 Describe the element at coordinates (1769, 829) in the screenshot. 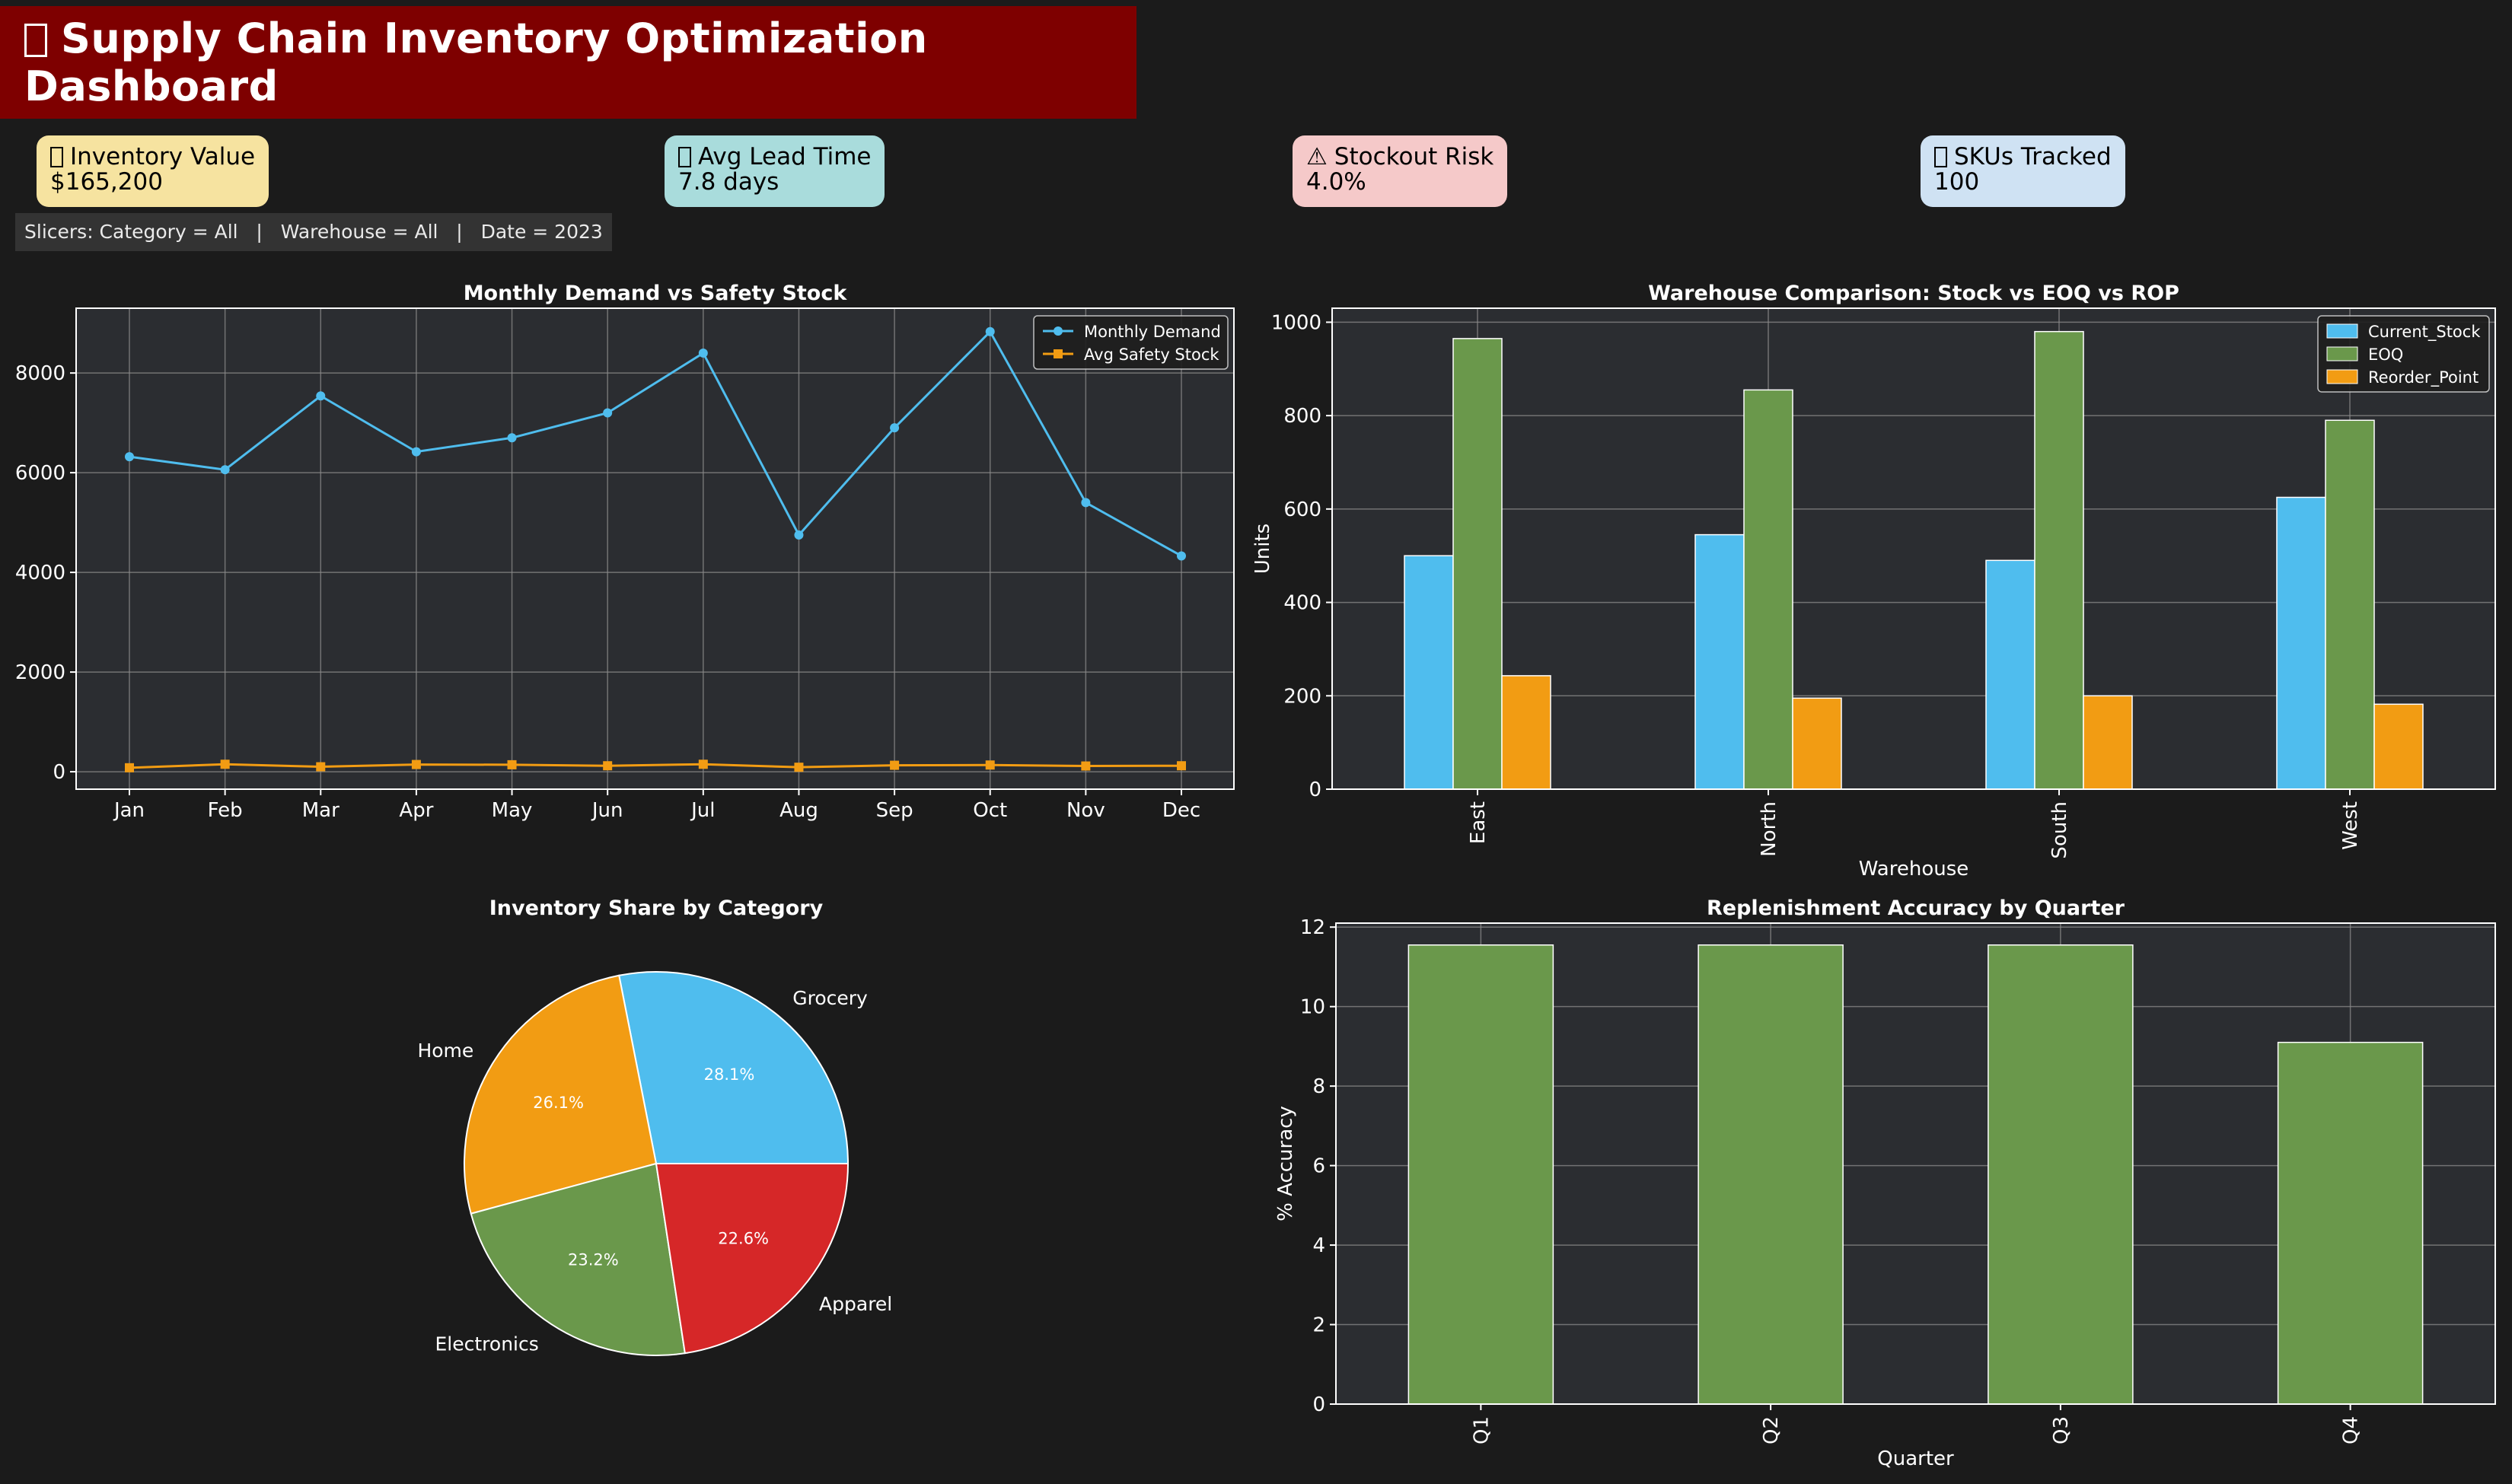

I see `x-tick-label: North` at that location.